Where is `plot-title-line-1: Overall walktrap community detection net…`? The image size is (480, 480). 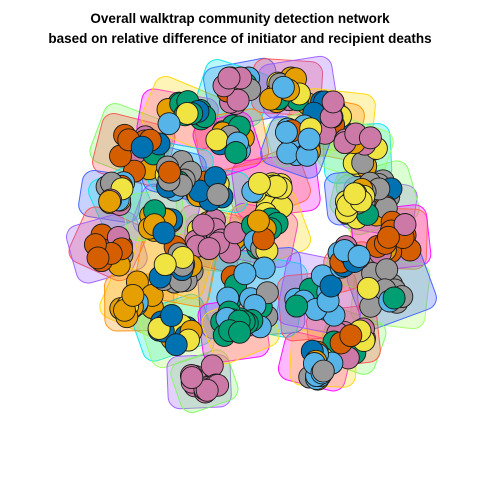 plot-title-line-1: Overall walktrap community detection net… is located at coordinates (240, 18).